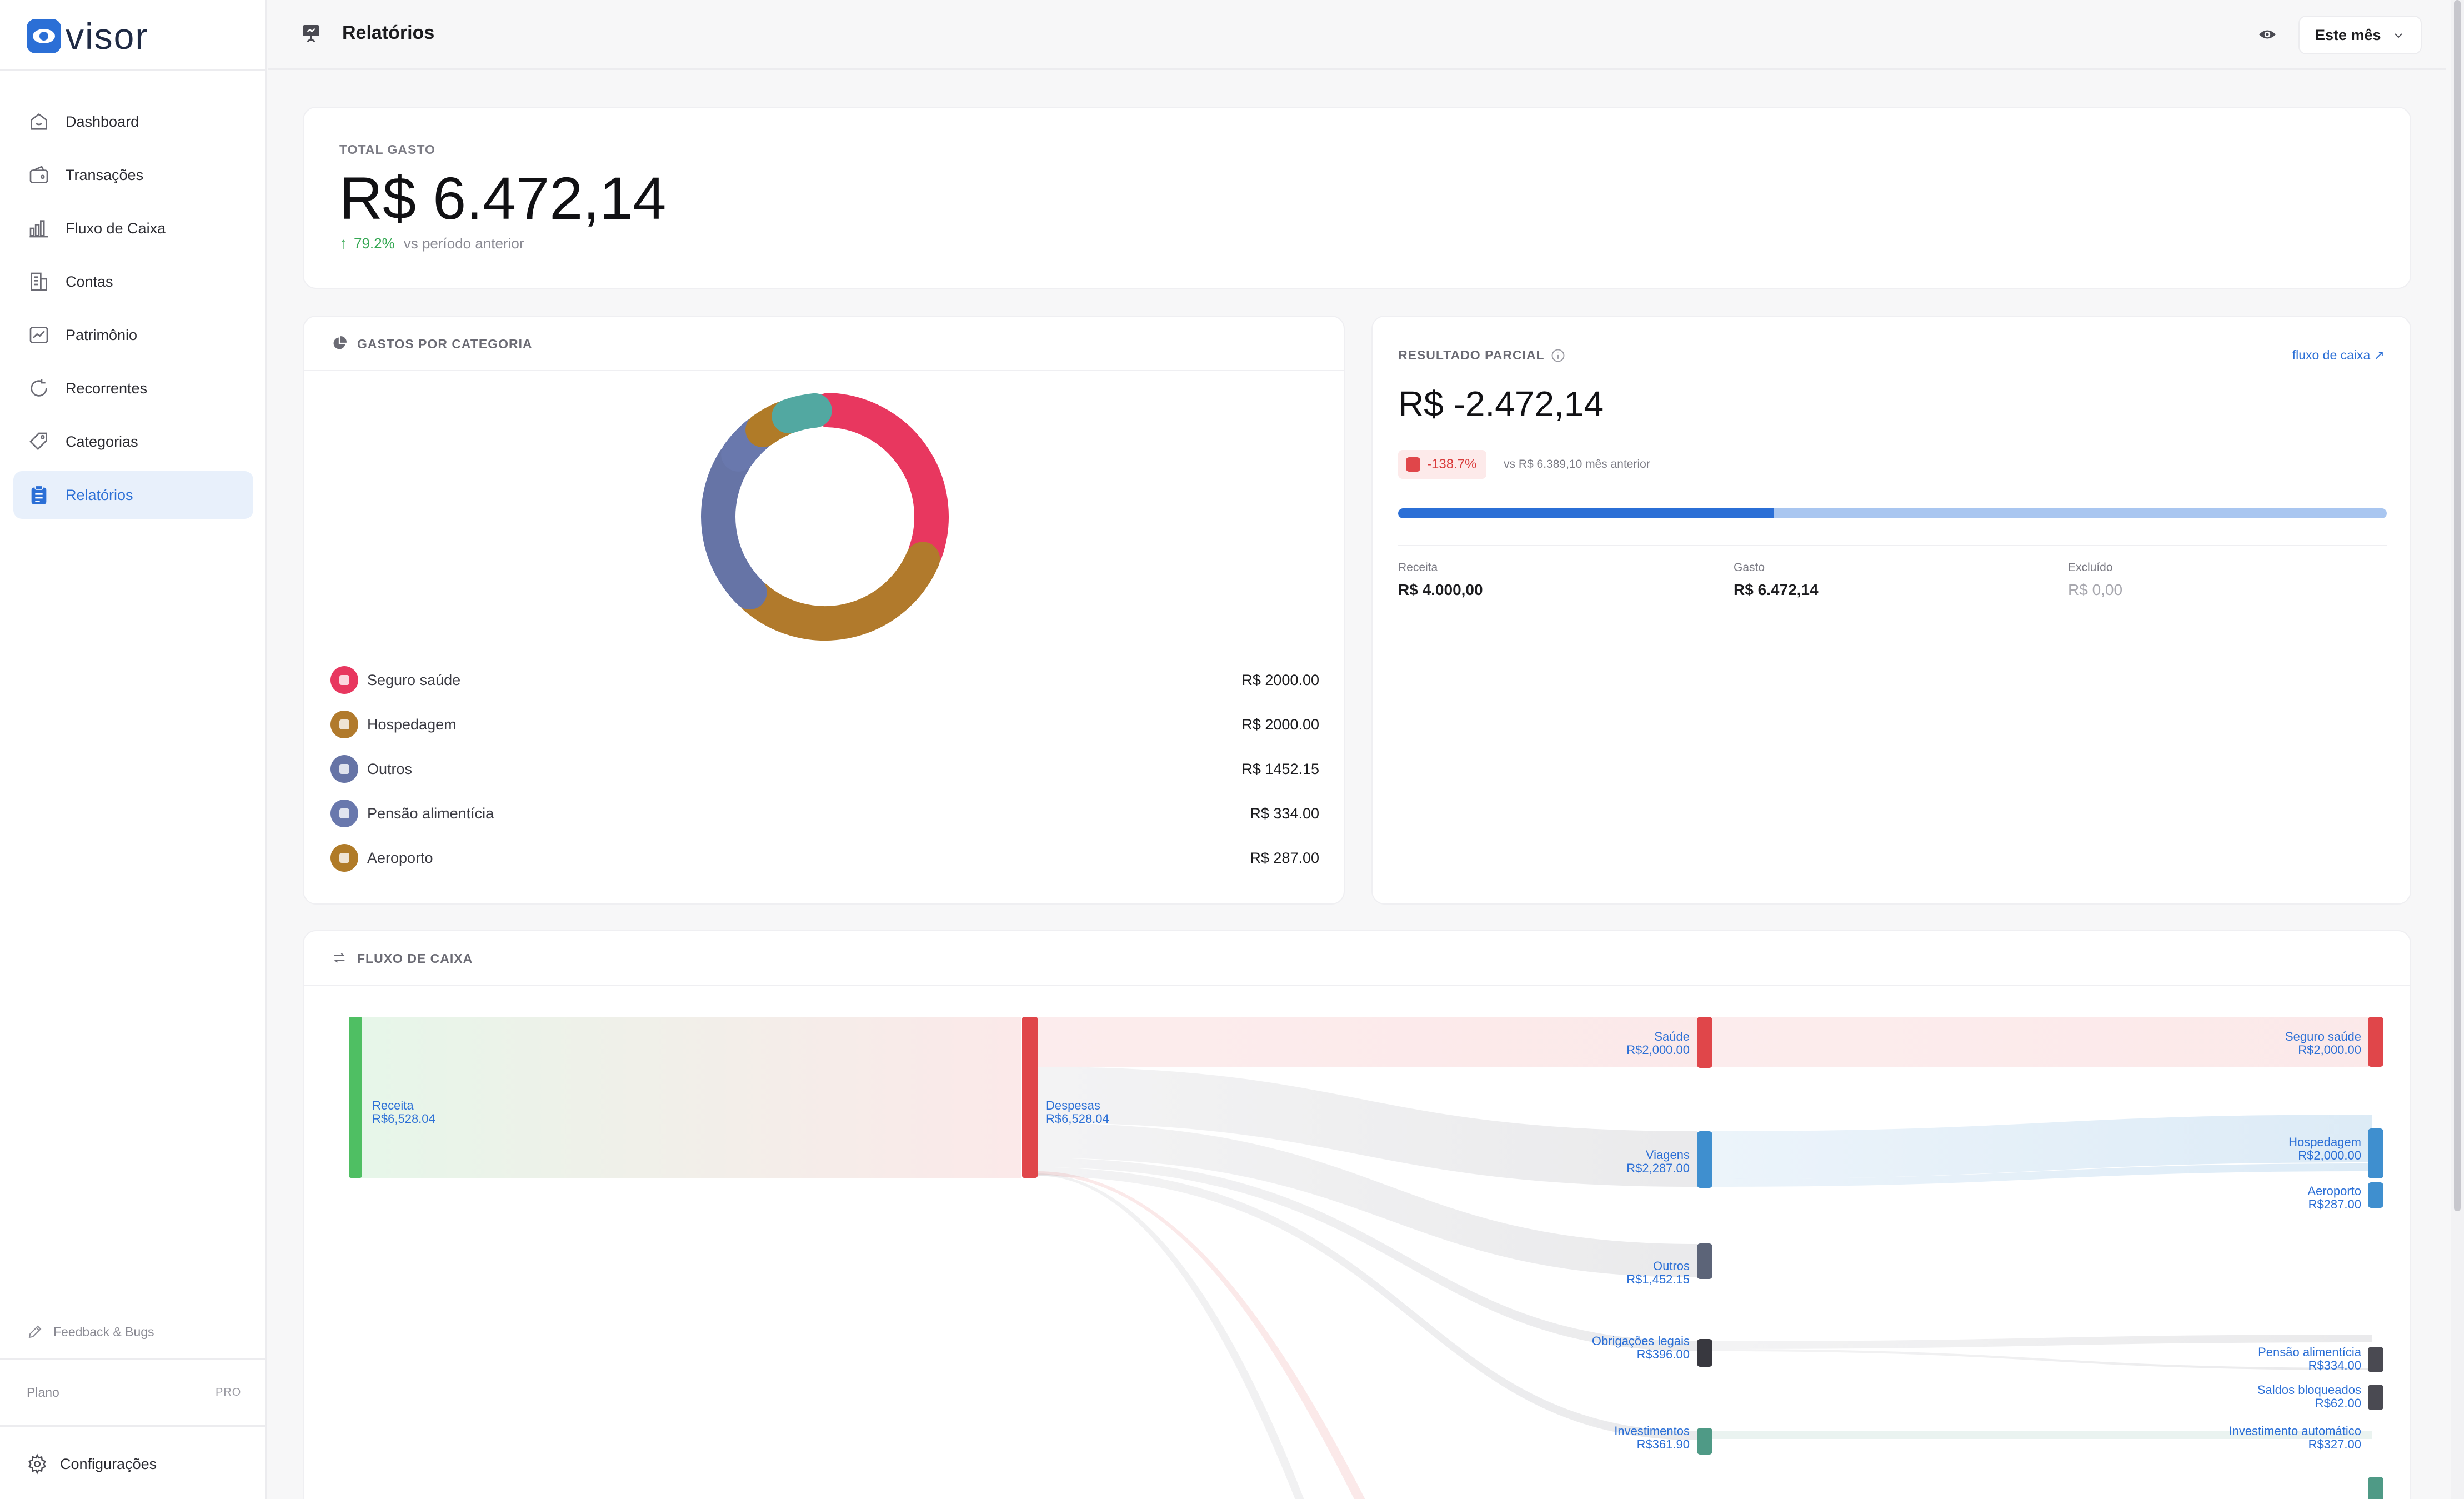 The width and height of the screenshot is (2464, 1499). I want to click on flow-node-value: R$287.00, so click(2335, 1204).